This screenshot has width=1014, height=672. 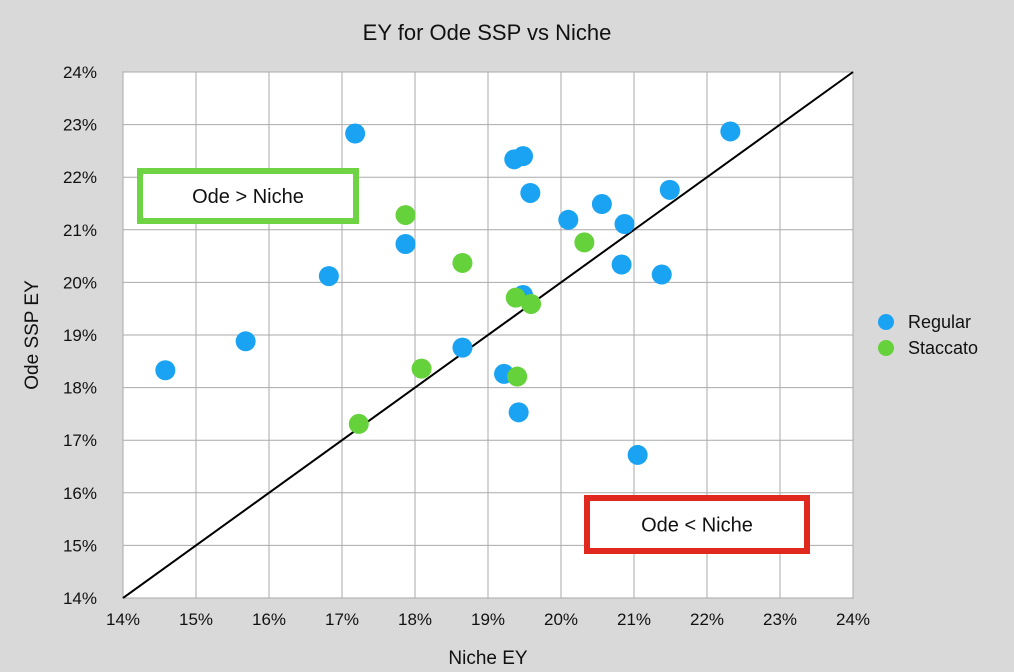 I want to click on ode-less-box-label: Ode < Niche, so click(x=697, y=526).